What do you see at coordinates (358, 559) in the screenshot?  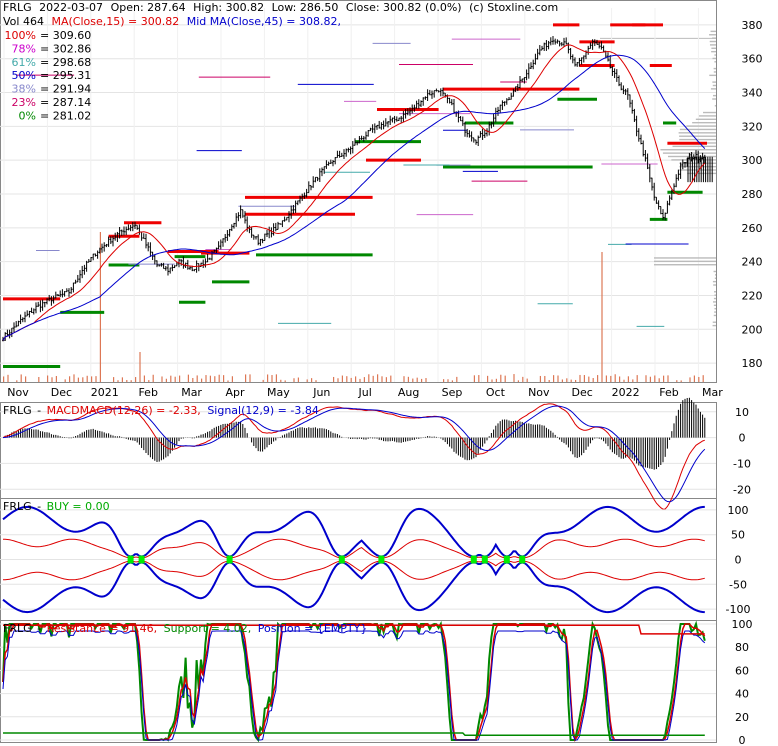 I see `buy-signal-series` at bounding box center [358, 559].